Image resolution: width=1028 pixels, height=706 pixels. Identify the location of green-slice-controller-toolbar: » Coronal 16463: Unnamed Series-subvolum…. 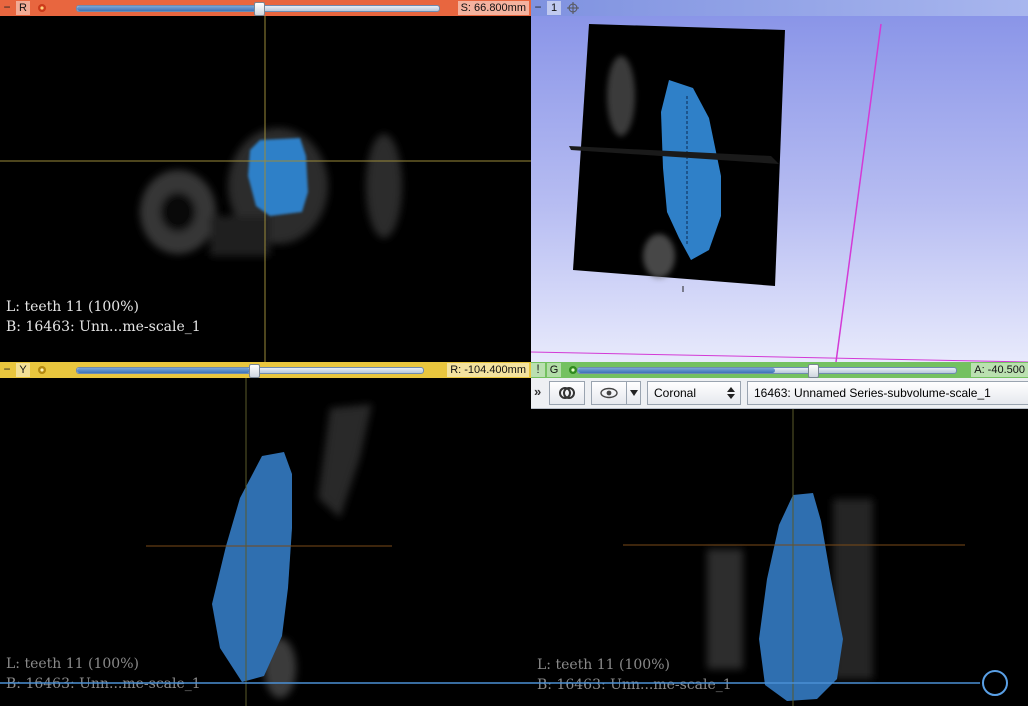
(779, 393).